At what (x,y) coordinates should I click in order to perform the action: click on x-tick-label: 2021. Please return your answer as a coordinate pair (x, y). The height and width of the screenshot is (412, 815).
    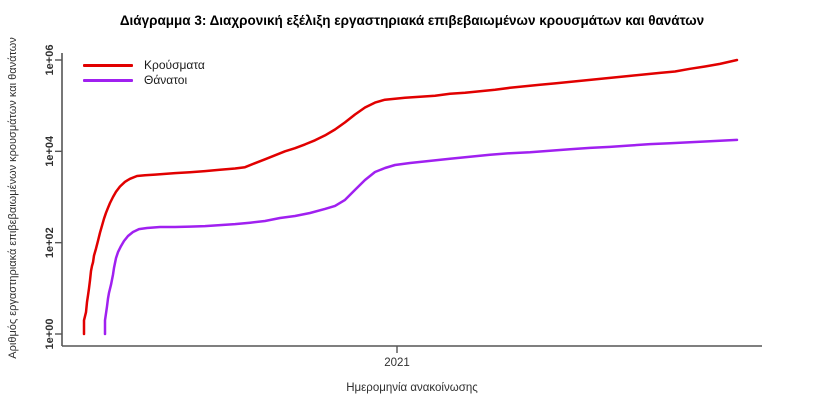
    Looking at the image, I should click on (397, 363).